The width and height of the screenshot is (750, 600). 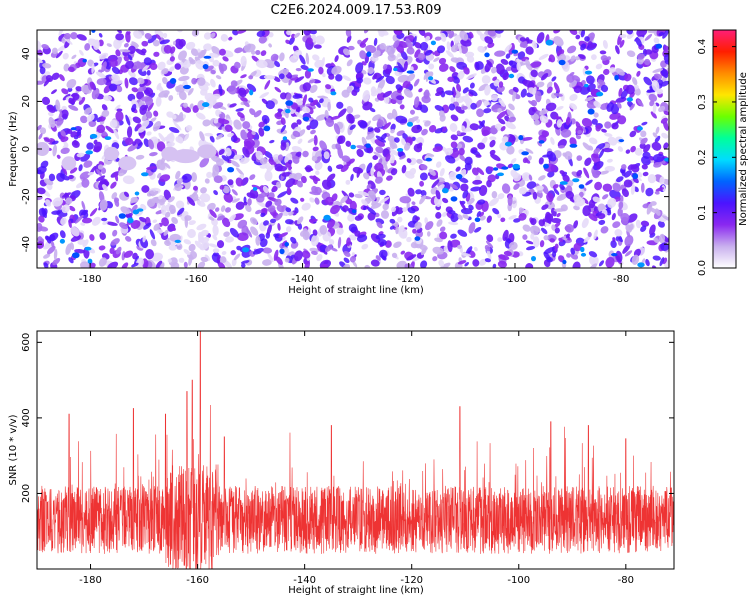 What do you see at coordinates (716, 157) in the screenshot?
I see `colorbar-ticks: 0.0 0.1 0.2 0.3 0.4` at bounding box center [716, 157].